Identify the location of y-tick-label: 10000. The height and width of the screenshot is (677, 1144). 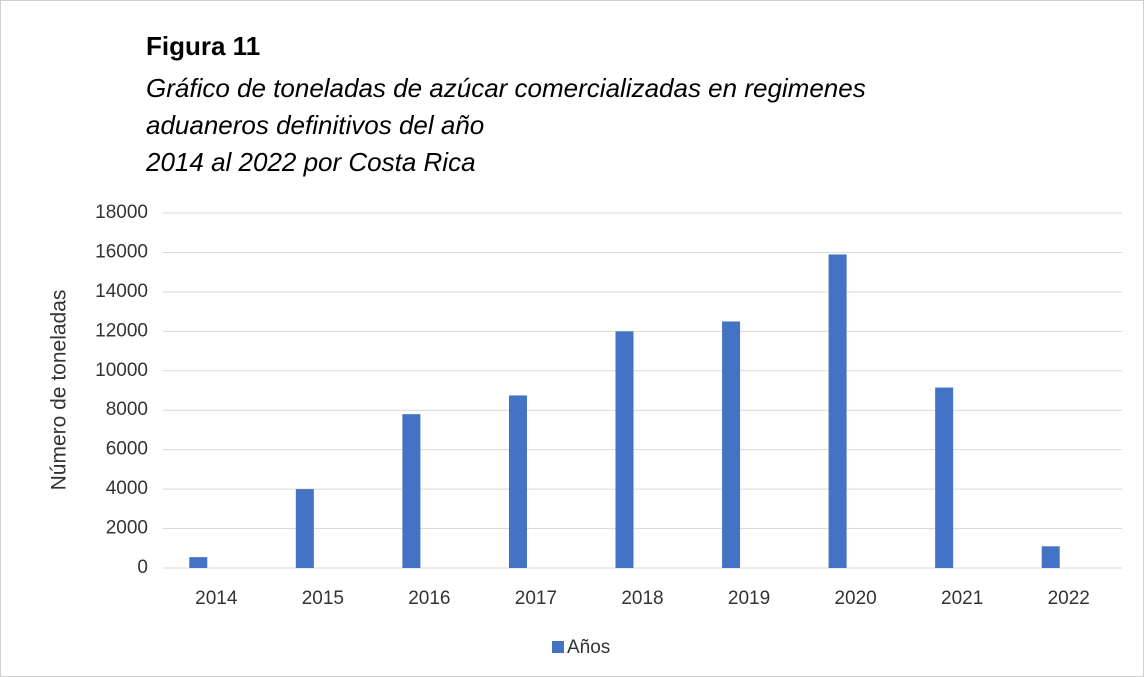
(121, 370).